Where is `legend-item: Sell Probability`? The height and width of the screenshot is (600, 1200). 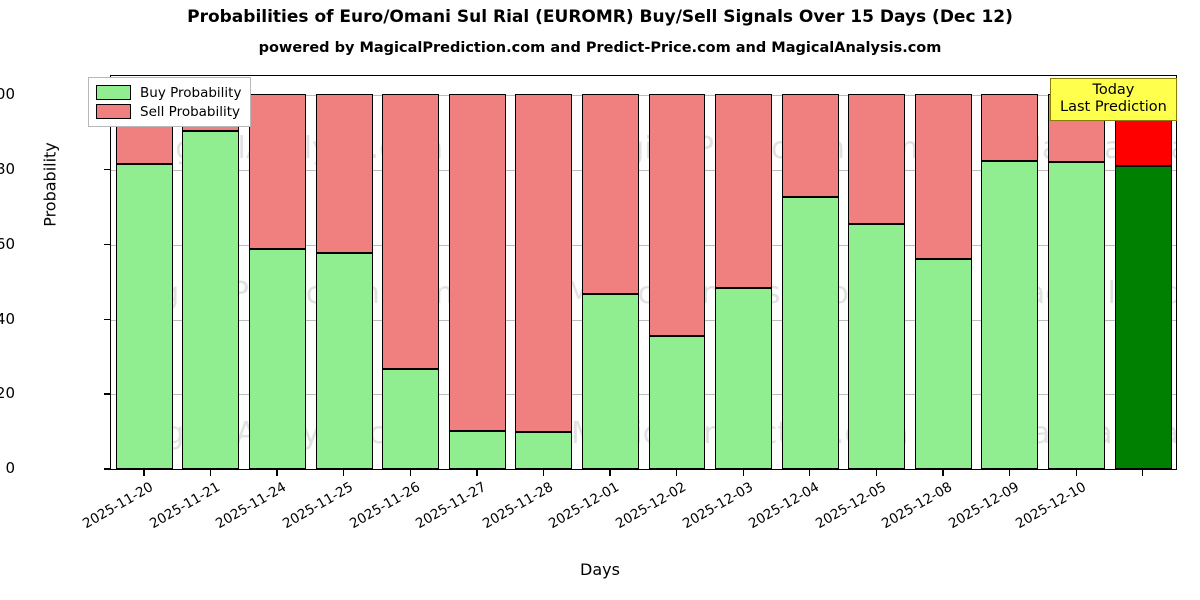
legend-item: Sell Probability is located at coordinates (168, 111).